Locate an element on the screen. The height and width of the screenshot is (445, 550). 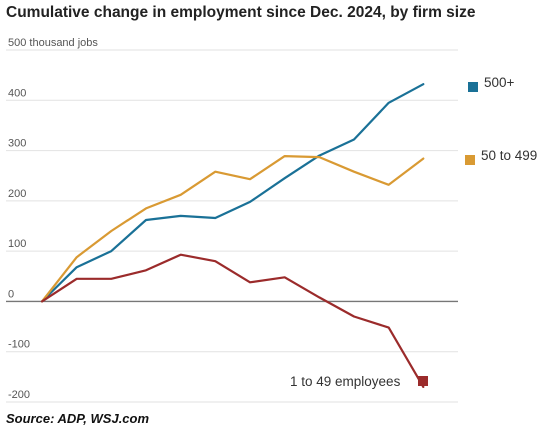
y-tick-label: 500 thousand jobs is located at coordinates (53, 43).